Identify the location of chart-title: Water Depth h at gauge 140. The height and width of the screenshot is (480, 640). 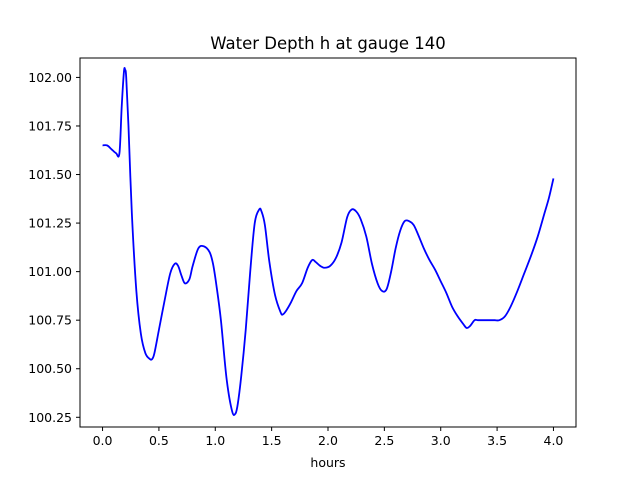
(327, 43).